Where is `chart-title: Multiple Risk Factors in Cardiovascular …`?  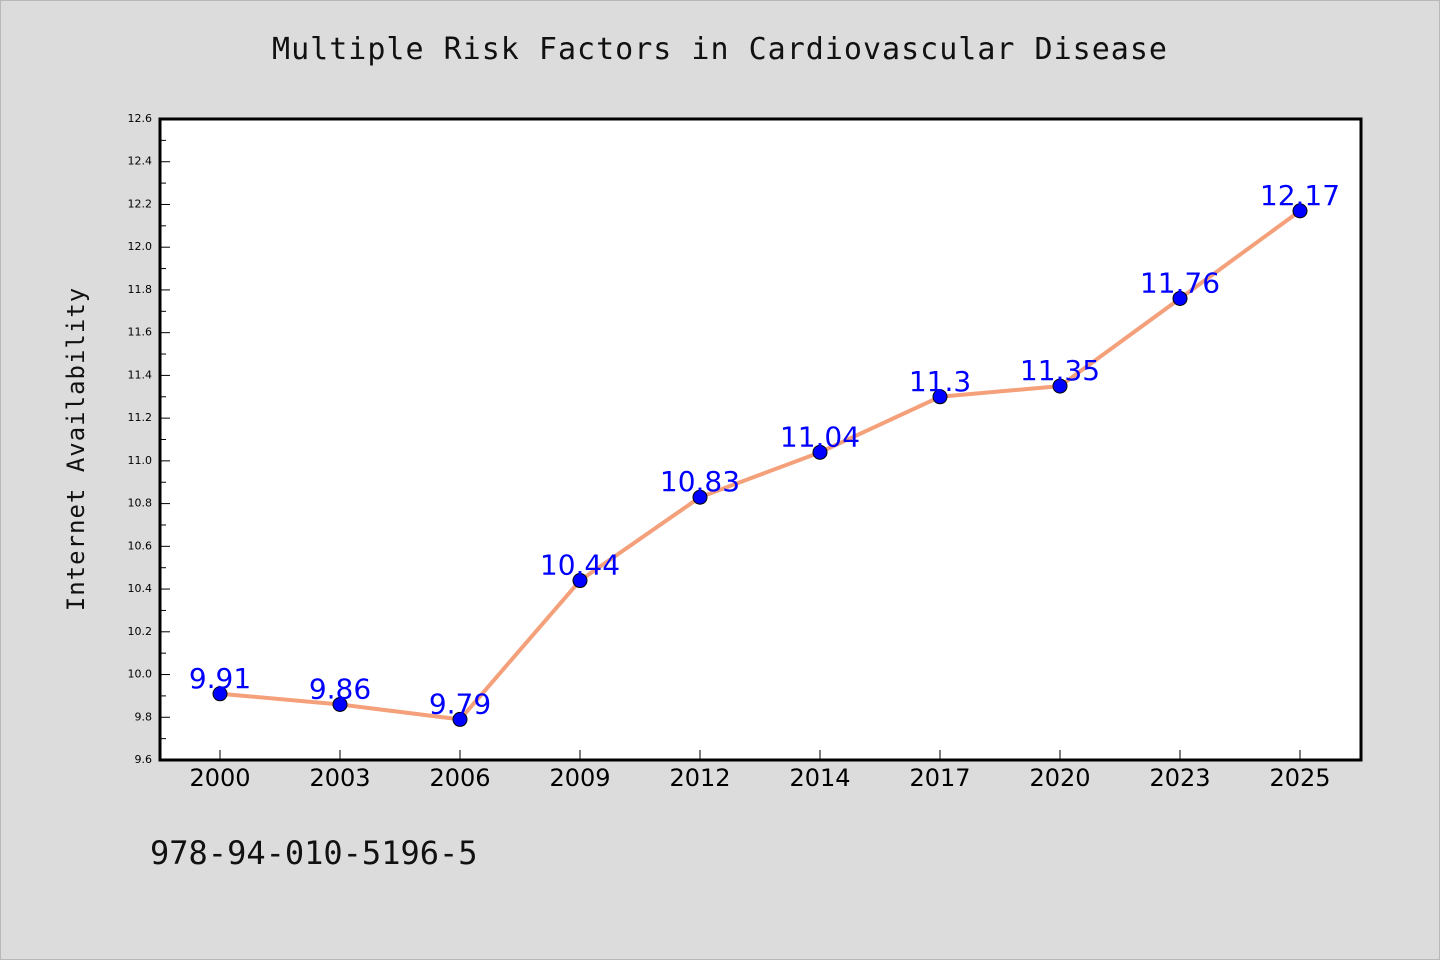
chart-title: Multiple Risk Factors in Cardiovascular … is located at coordinates (720, 49).